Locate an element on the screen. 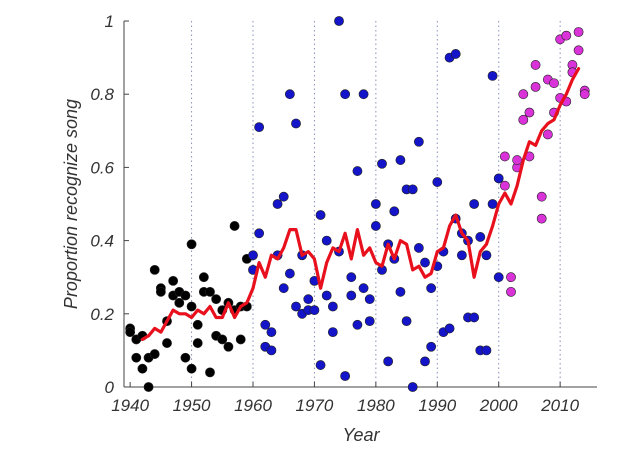 The width and height of the screenshot is (640, 452). x-tick-label-1940: 1940 is located at coordinates (130, 405).